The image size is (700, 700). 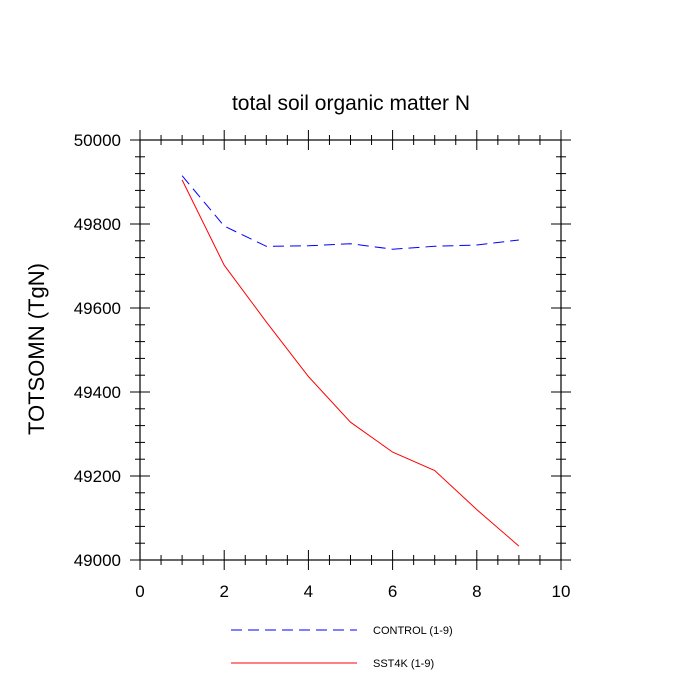 What do you see at coordinates (97, 560) in the screenshot?
I see `y-tick-label: 49000` at bounding box center [97, 560].